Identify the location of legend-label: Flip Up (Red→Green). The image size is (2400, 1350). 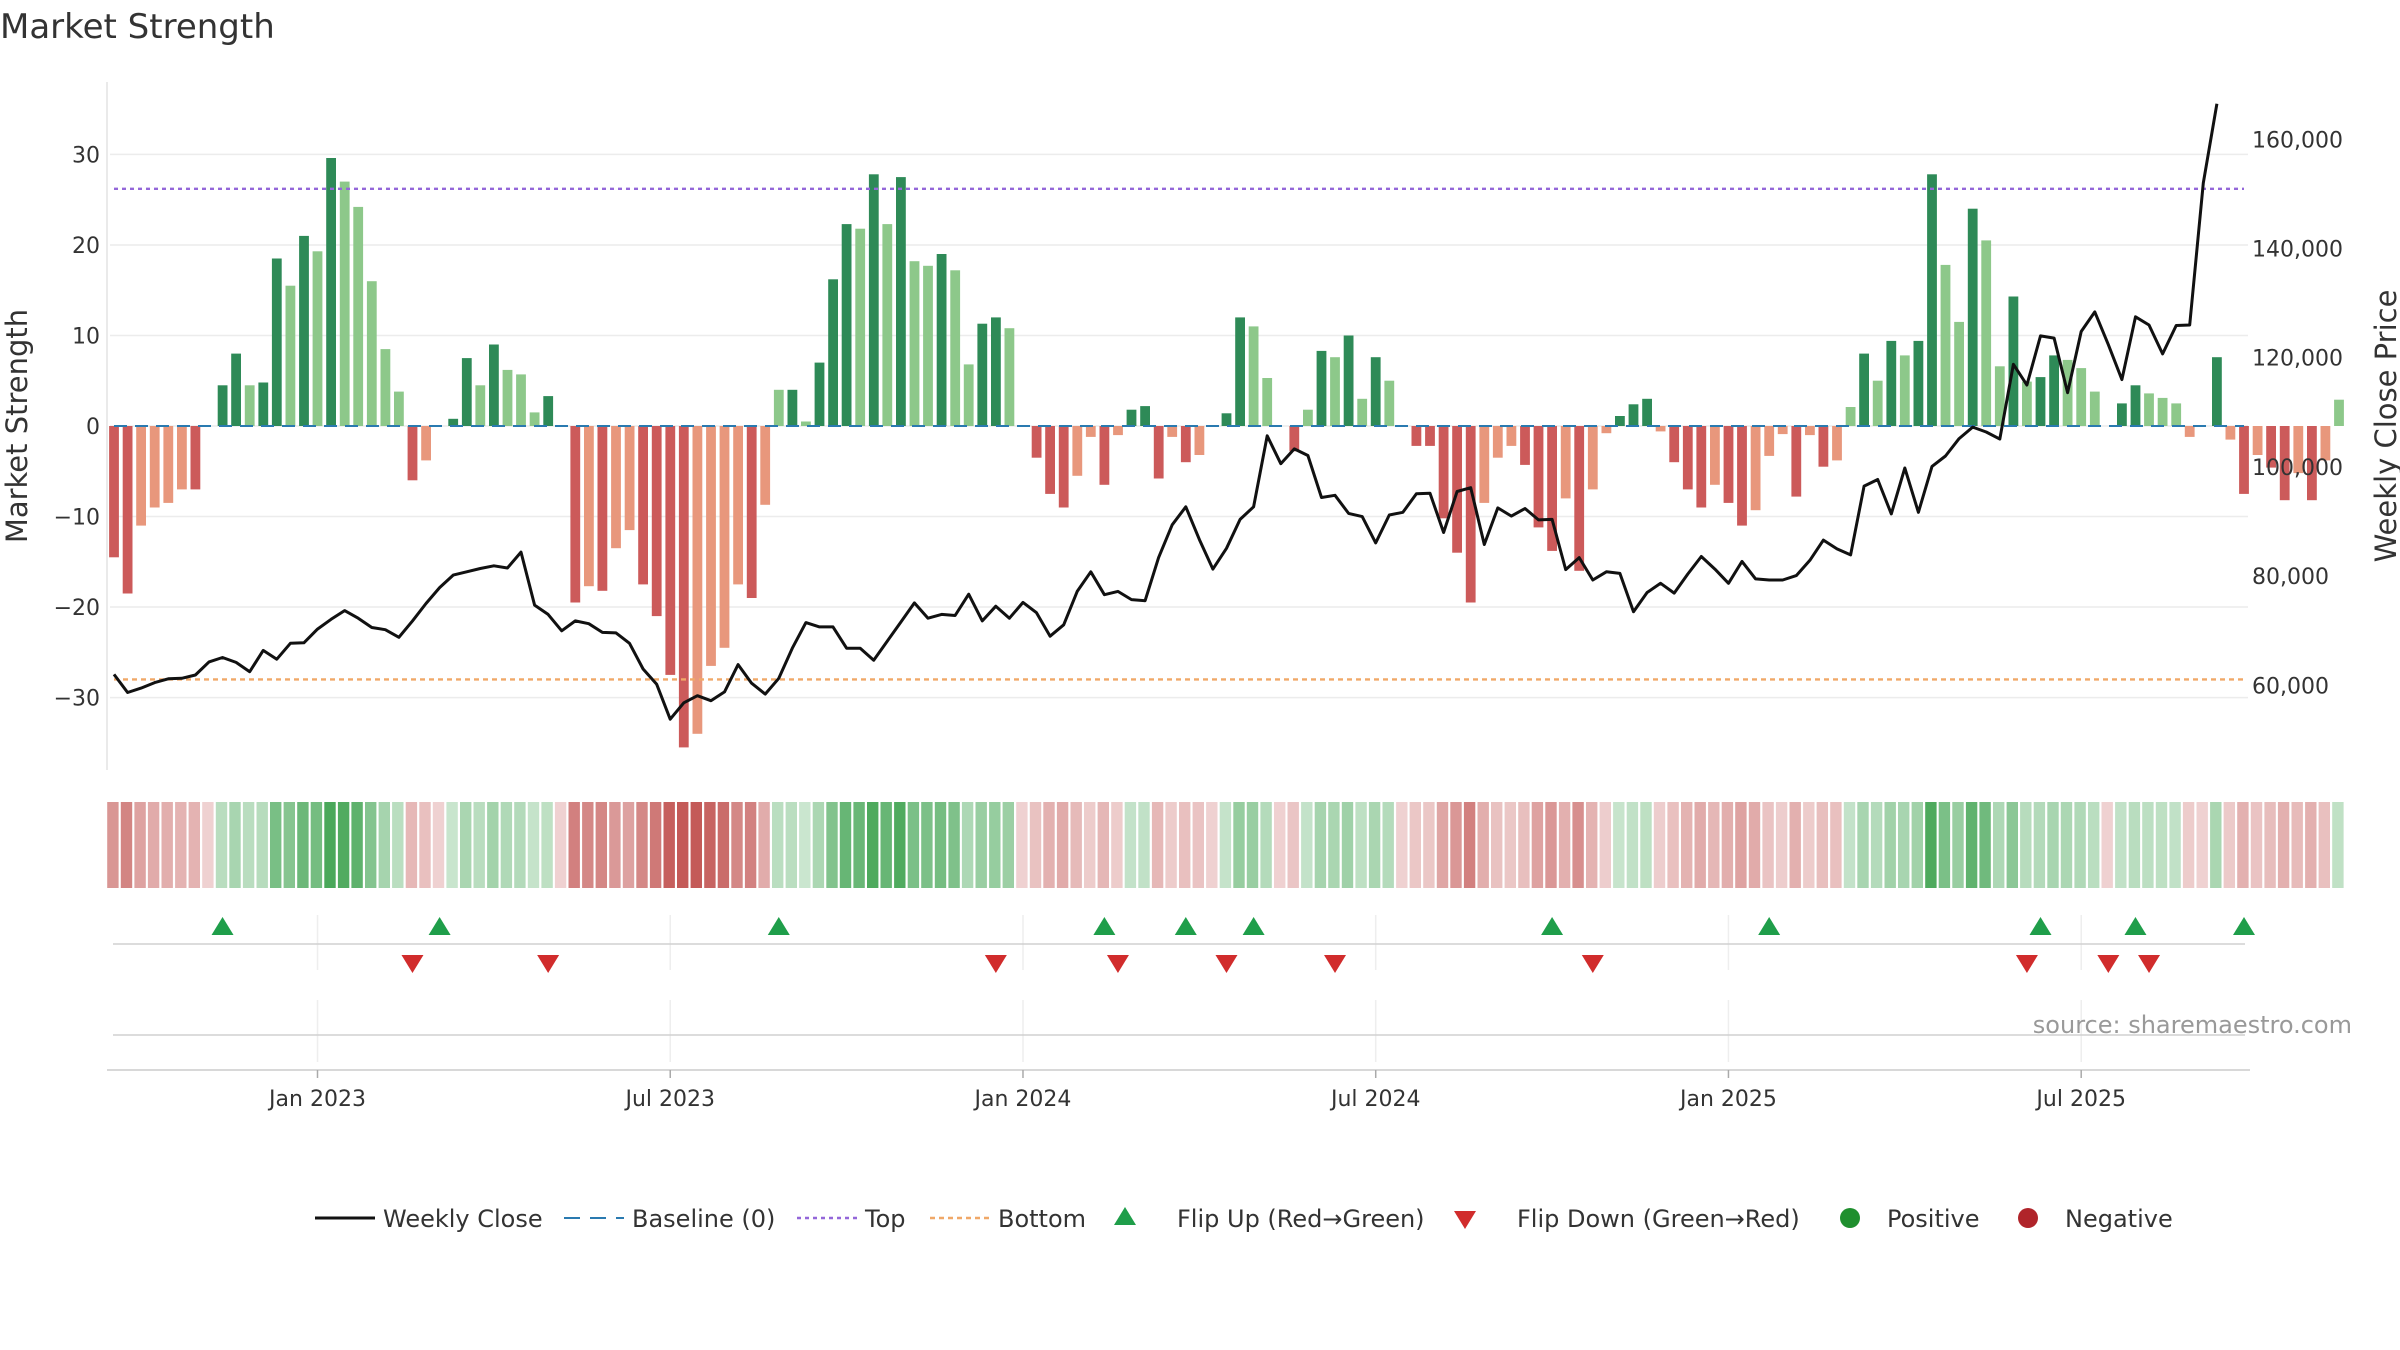
(1301, 1219).